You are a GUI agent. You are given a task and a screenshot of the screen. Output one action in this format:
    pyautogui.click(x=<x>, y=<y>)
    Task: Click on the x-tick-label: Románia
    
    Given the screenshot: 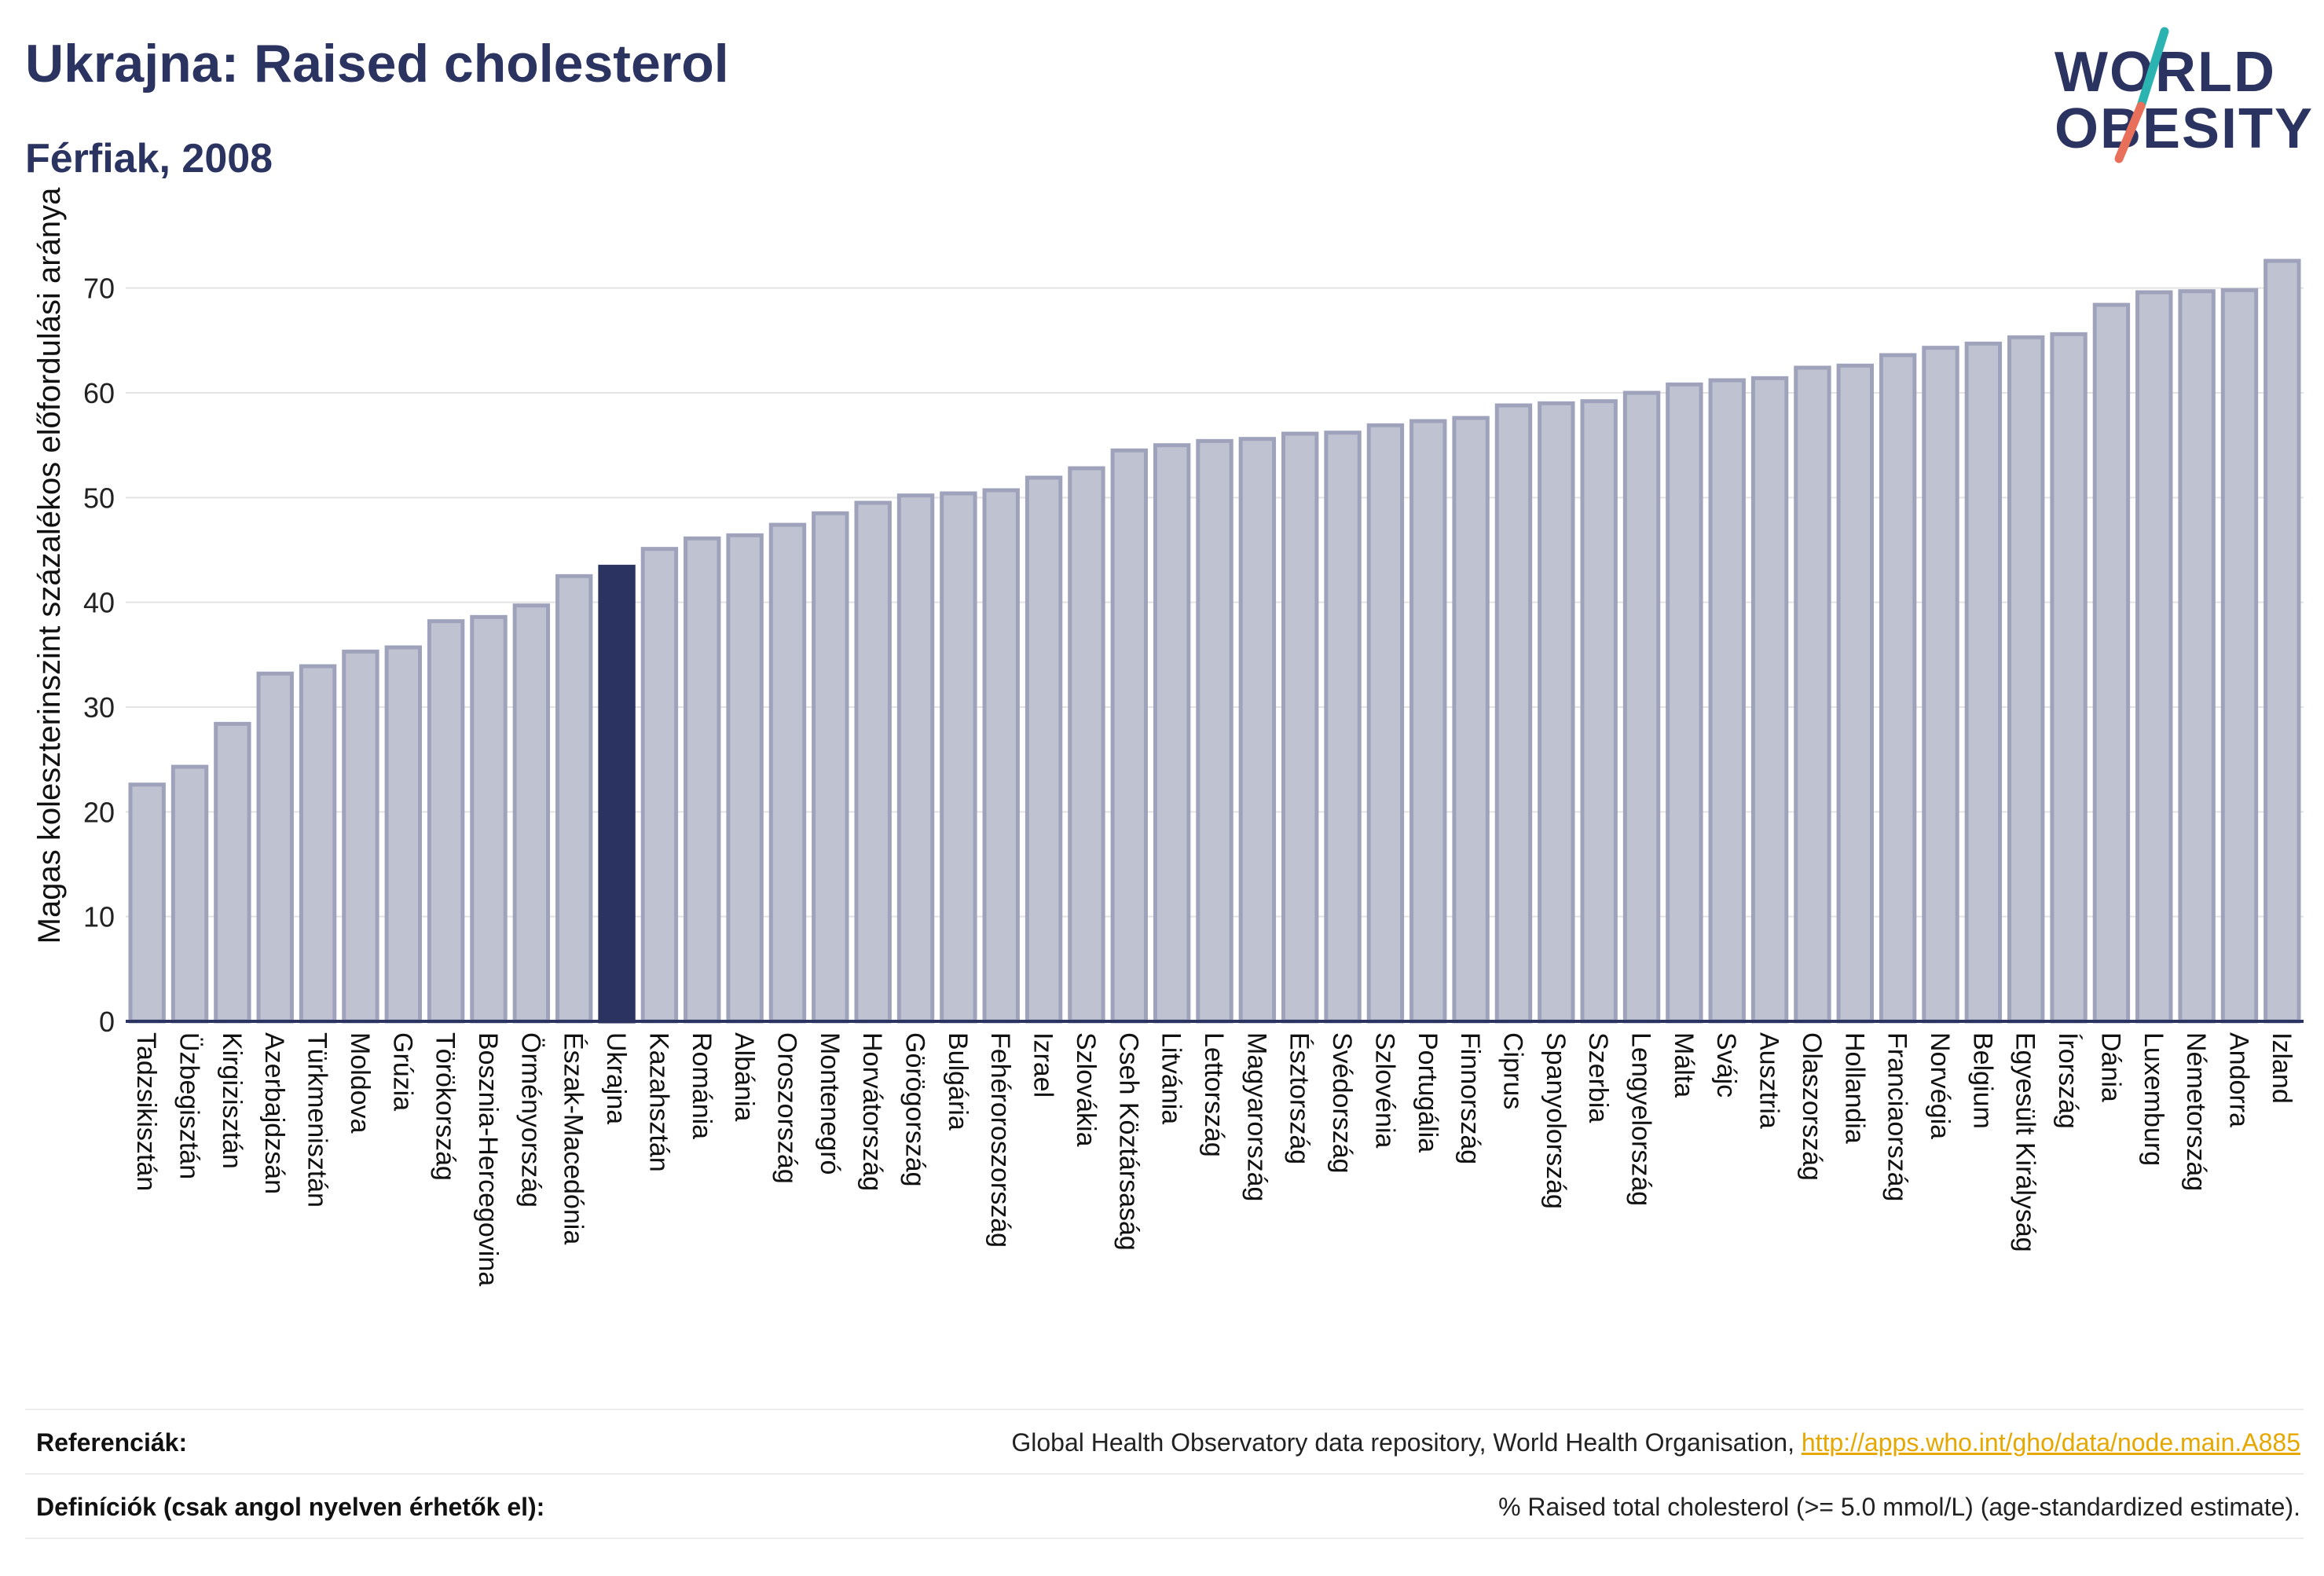 What is the action you would take?
    pyautogui.click(x=702, y=1085)
    